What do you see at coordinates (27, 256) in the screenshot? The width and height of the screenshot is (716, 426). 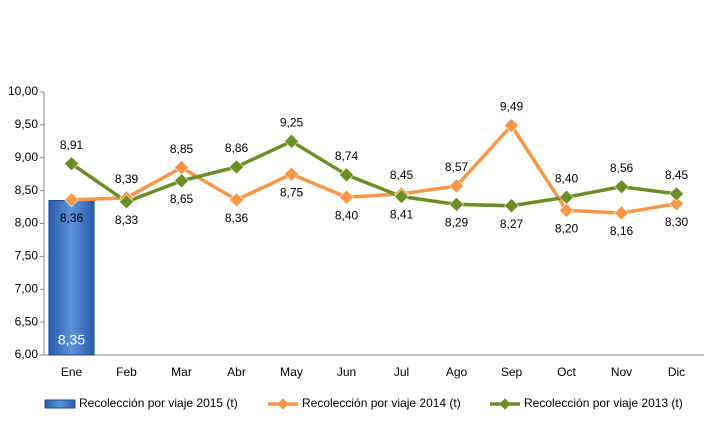 I see `y-tick-label: 7,50` at bounding box center [27, 256].